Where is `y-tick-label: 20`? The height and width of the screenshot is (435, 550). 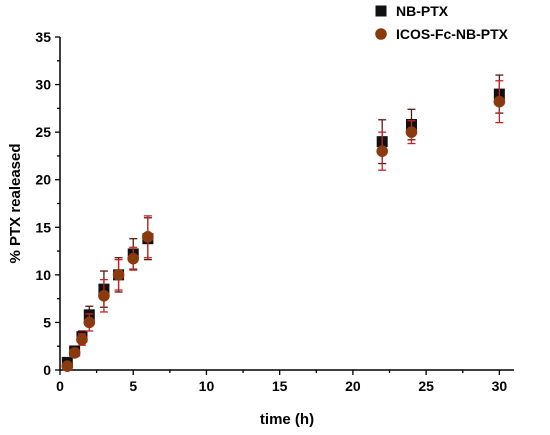 y-tick-label: 20 is located at coordinates (43, 180).